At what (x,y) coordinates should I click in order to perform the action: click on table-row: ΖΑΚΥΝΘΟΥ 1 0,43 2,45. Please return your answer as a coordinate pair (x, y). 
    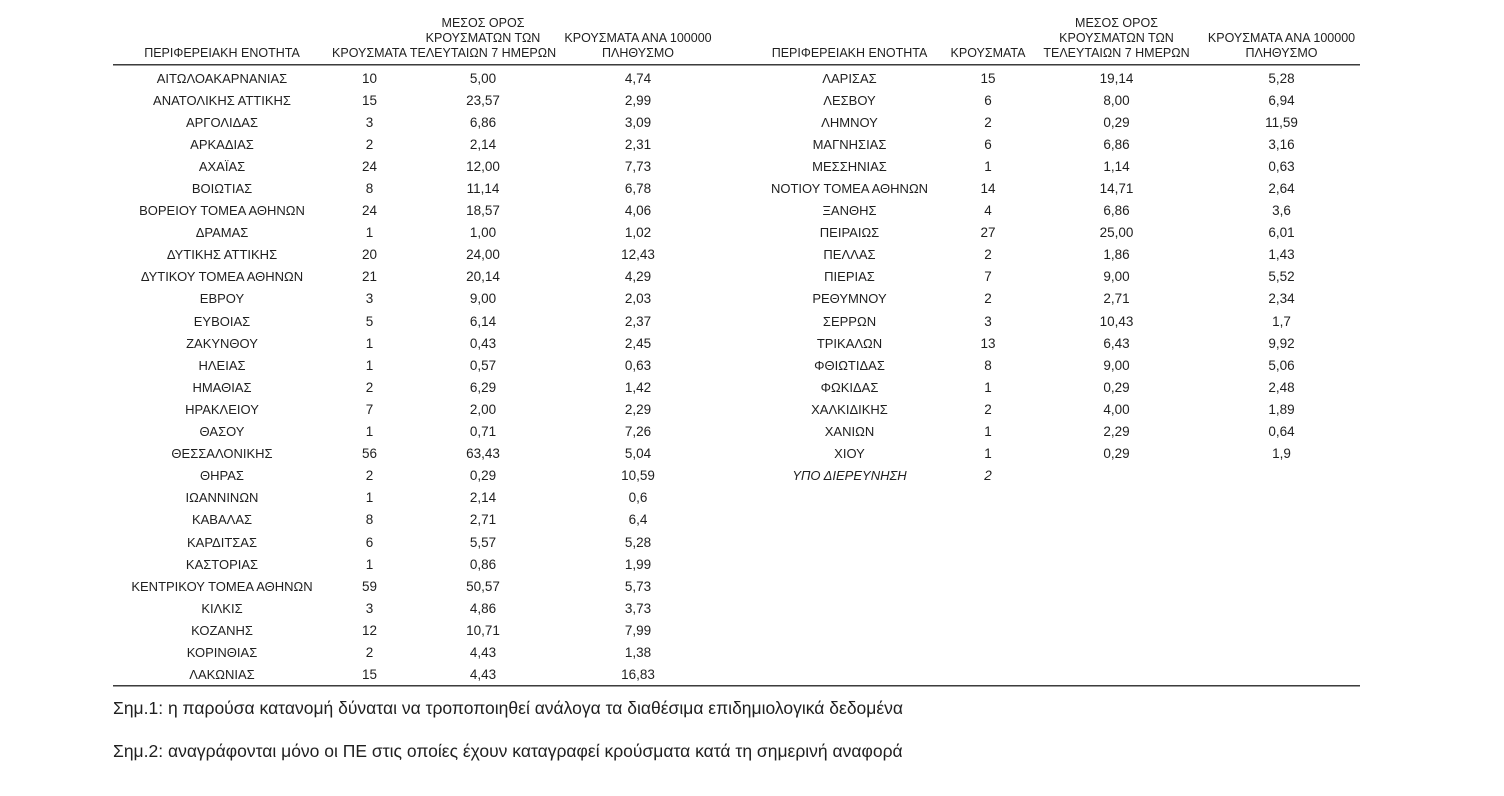
    Looking at the image, I should click on (415, 343).